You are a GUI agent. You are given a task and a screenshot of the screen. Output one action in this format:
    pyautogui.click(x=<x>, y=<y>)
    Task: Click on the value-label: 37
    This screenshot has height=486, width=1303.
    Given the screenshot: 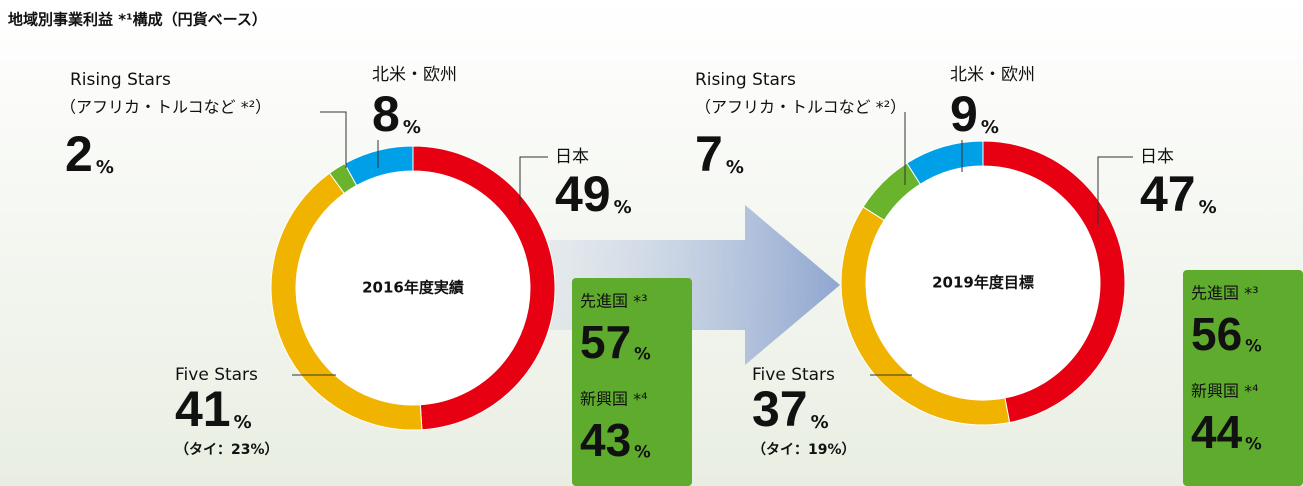 What is the action you would take?
    pyautogui.click(x=780, y=409)
    